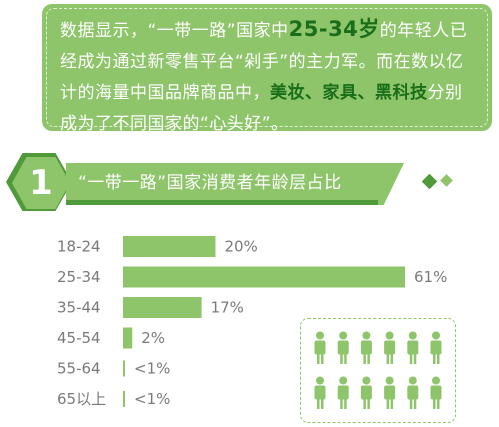  I want to click on info-text-part1: 数据显示，“一带一路”国家中, so click(174, 31).